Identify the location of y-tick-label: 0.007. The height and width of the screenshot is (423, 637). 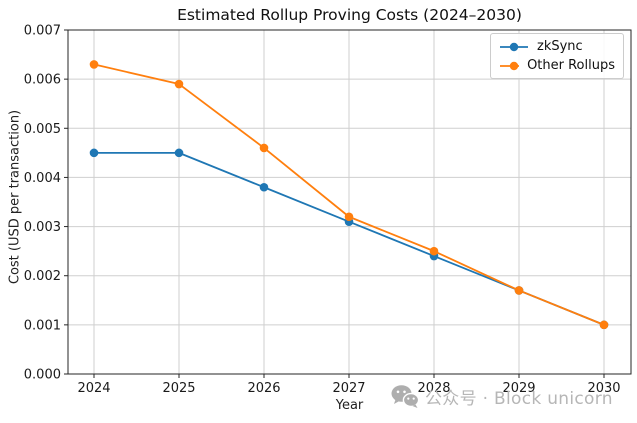
(42, 31).